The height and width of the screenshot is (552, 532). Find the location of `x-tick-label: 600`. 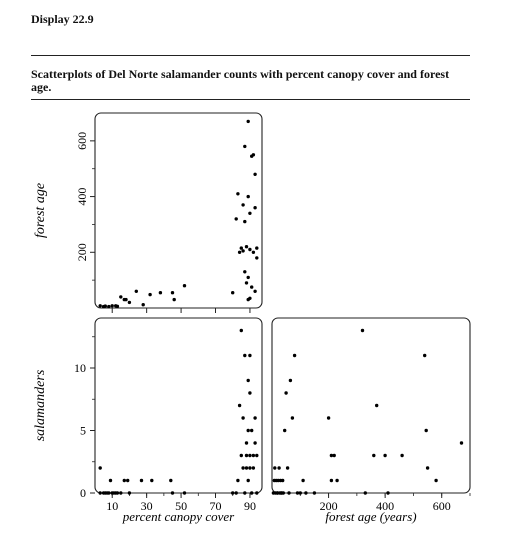

x-tick-label: 600 is located at coordinates (442, 506).